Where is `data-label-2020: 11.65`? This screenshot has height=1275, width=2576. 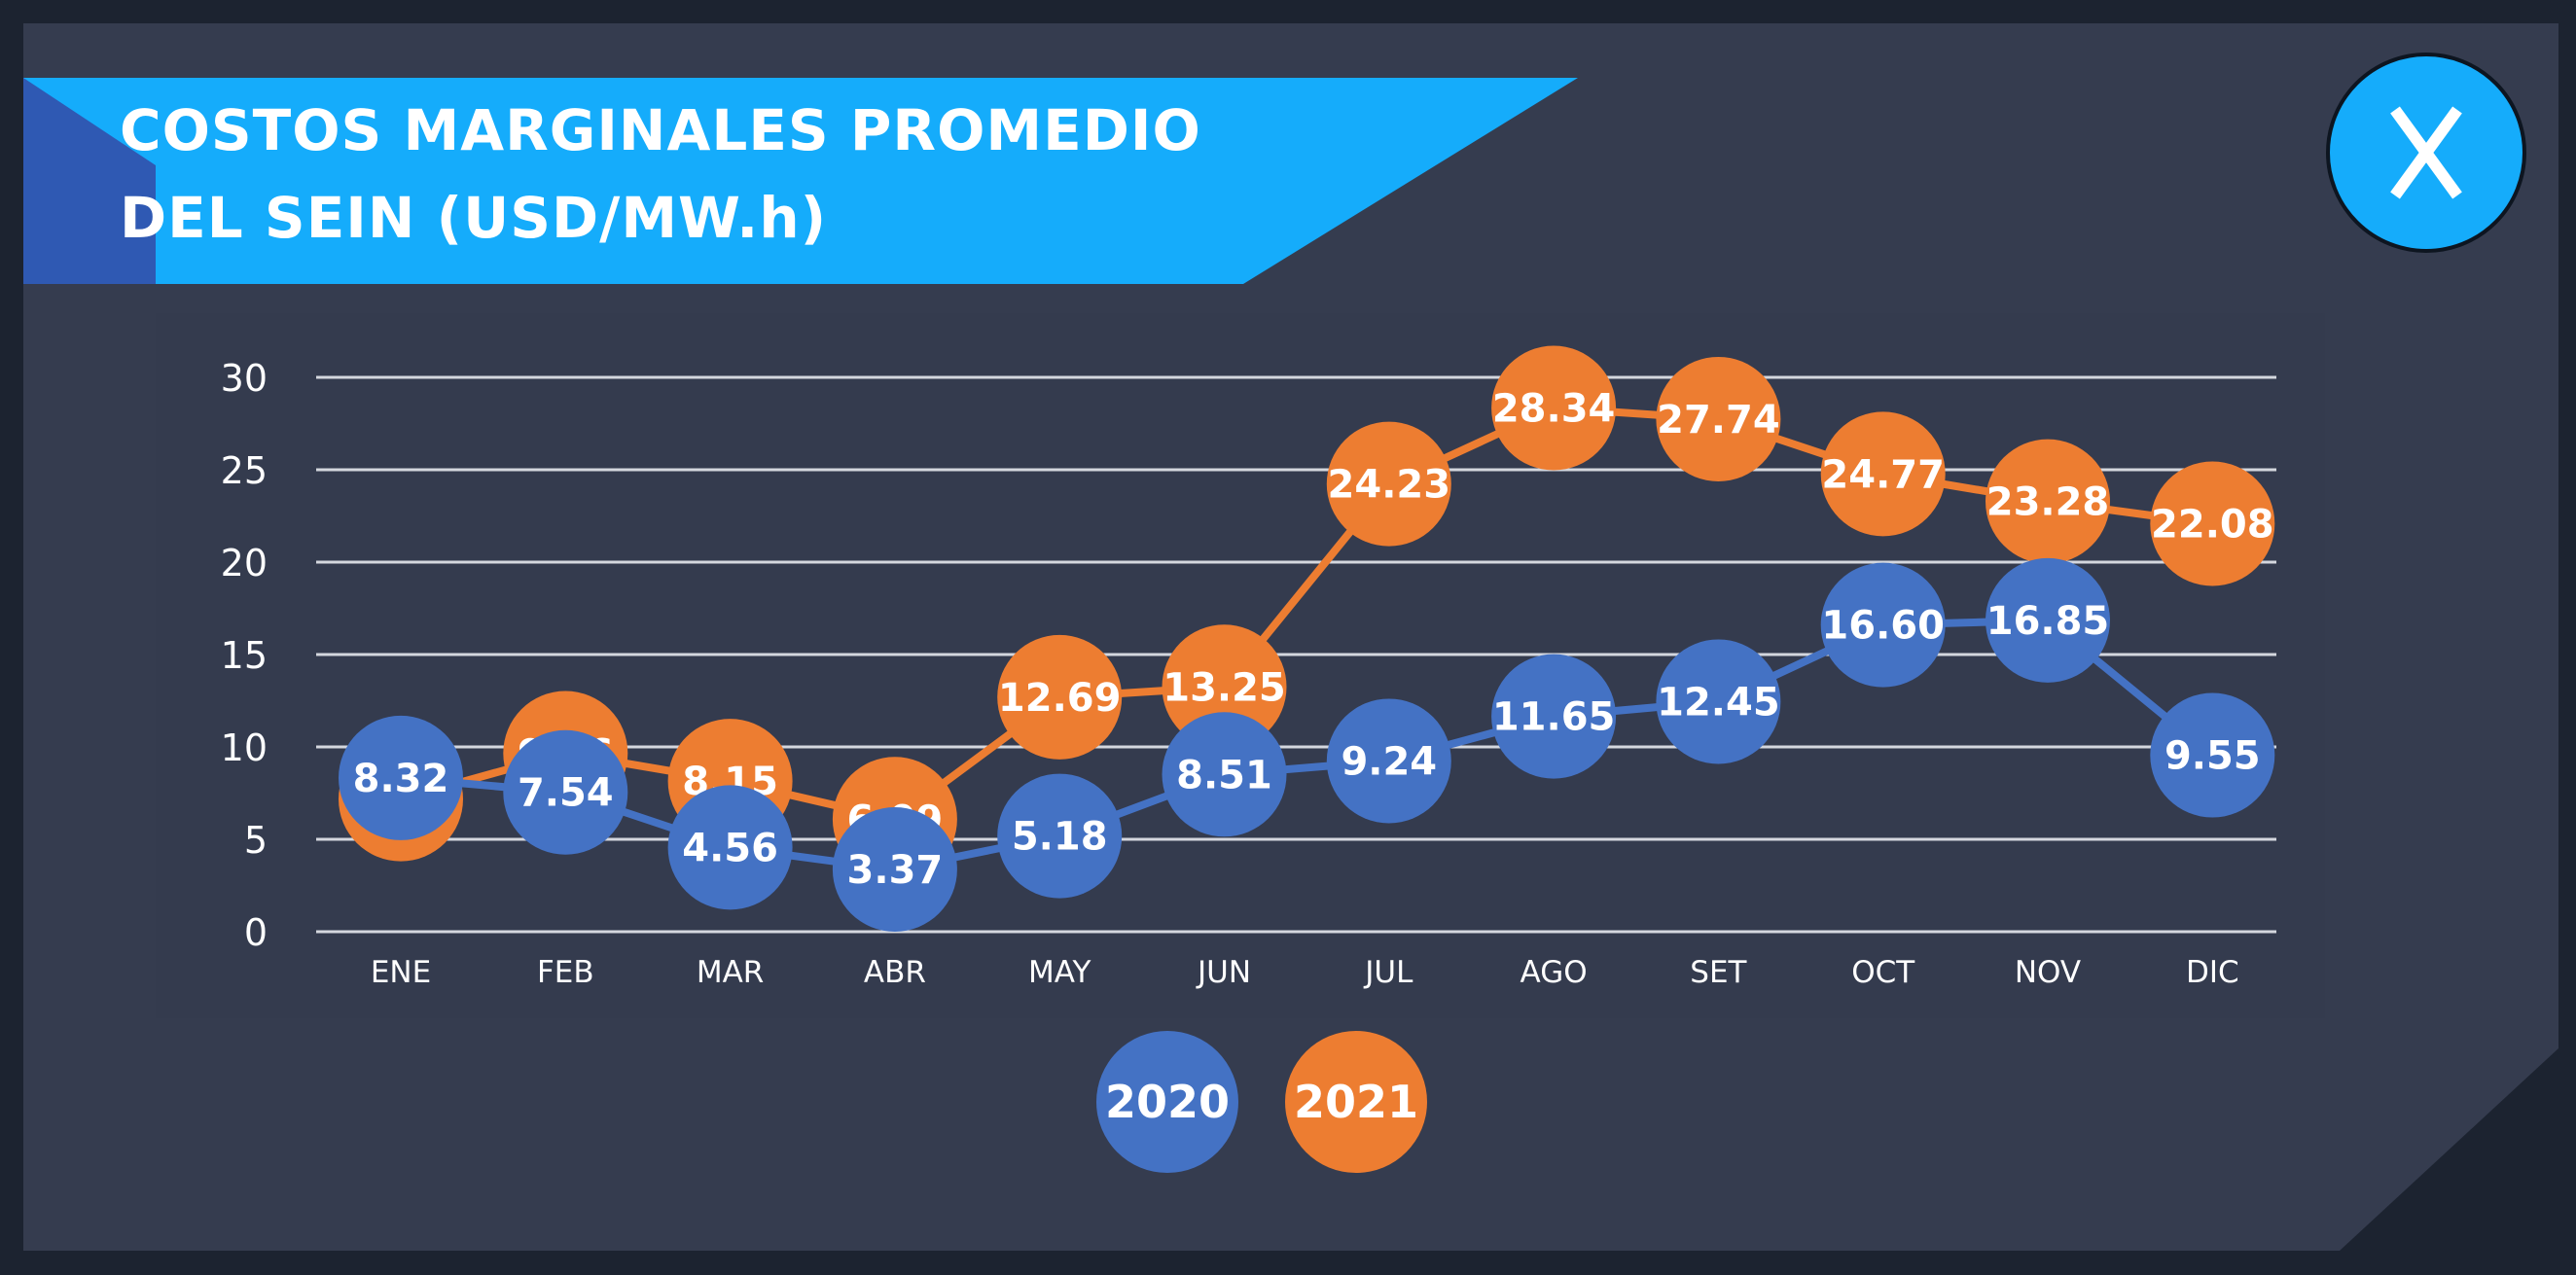
data-label-2020: 11.65 is located at coordinates (1554, 718).